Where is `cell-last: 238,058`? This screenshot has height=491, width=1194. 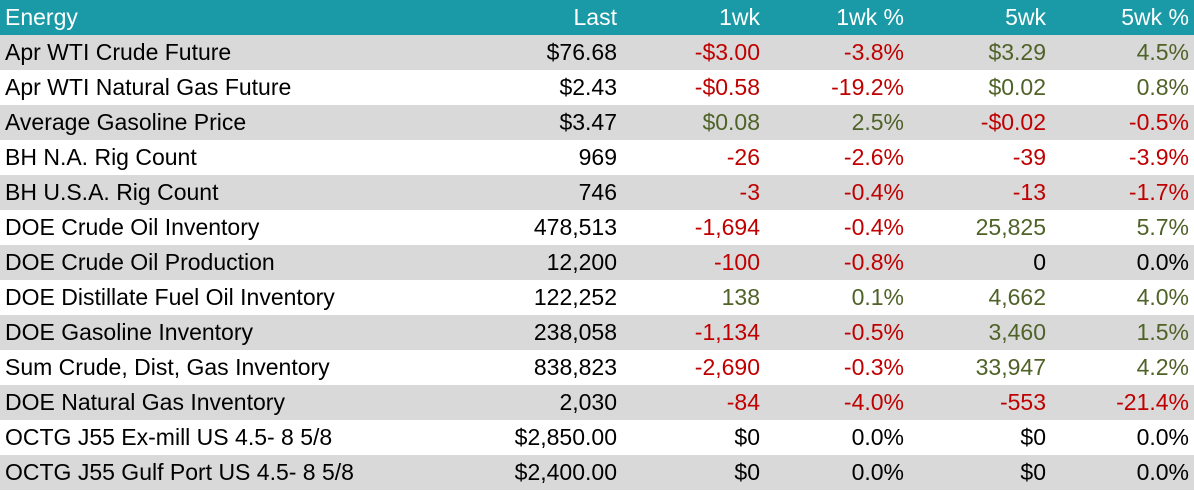
cell-last: 238,058 is located at coordinates (551, 332).